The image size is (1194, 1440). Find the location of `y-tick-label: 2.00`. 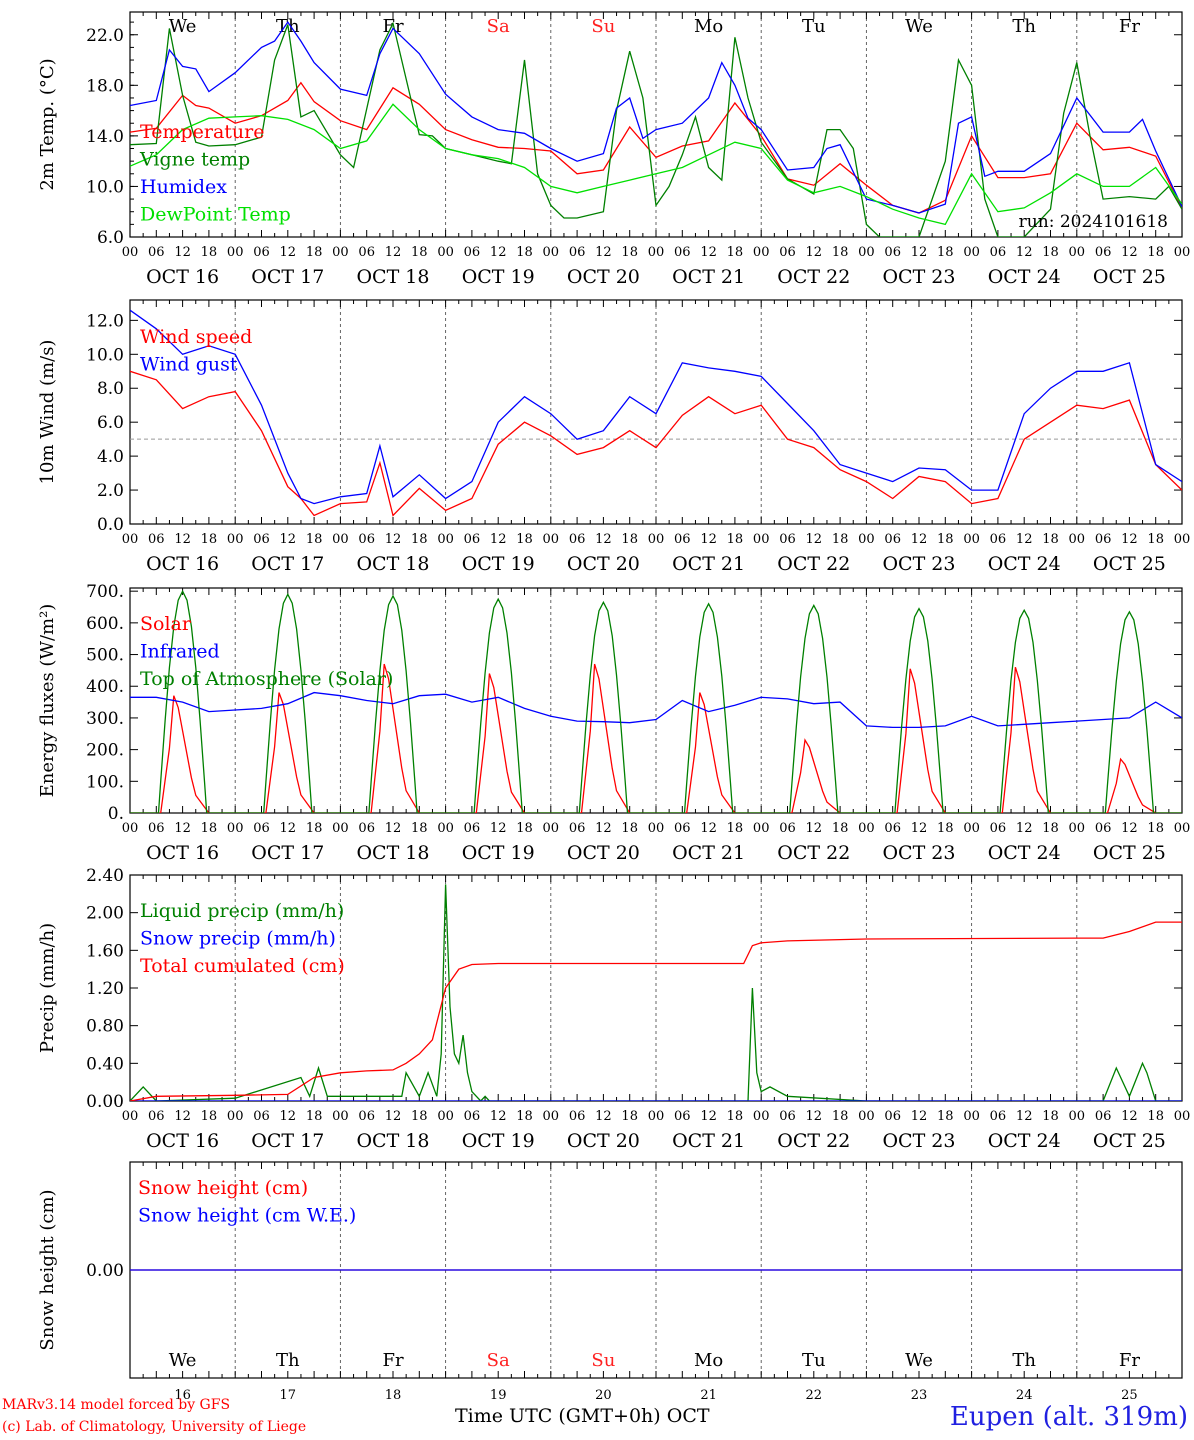

y-tick-label: 2.00 is located at coordinates (105, 914).